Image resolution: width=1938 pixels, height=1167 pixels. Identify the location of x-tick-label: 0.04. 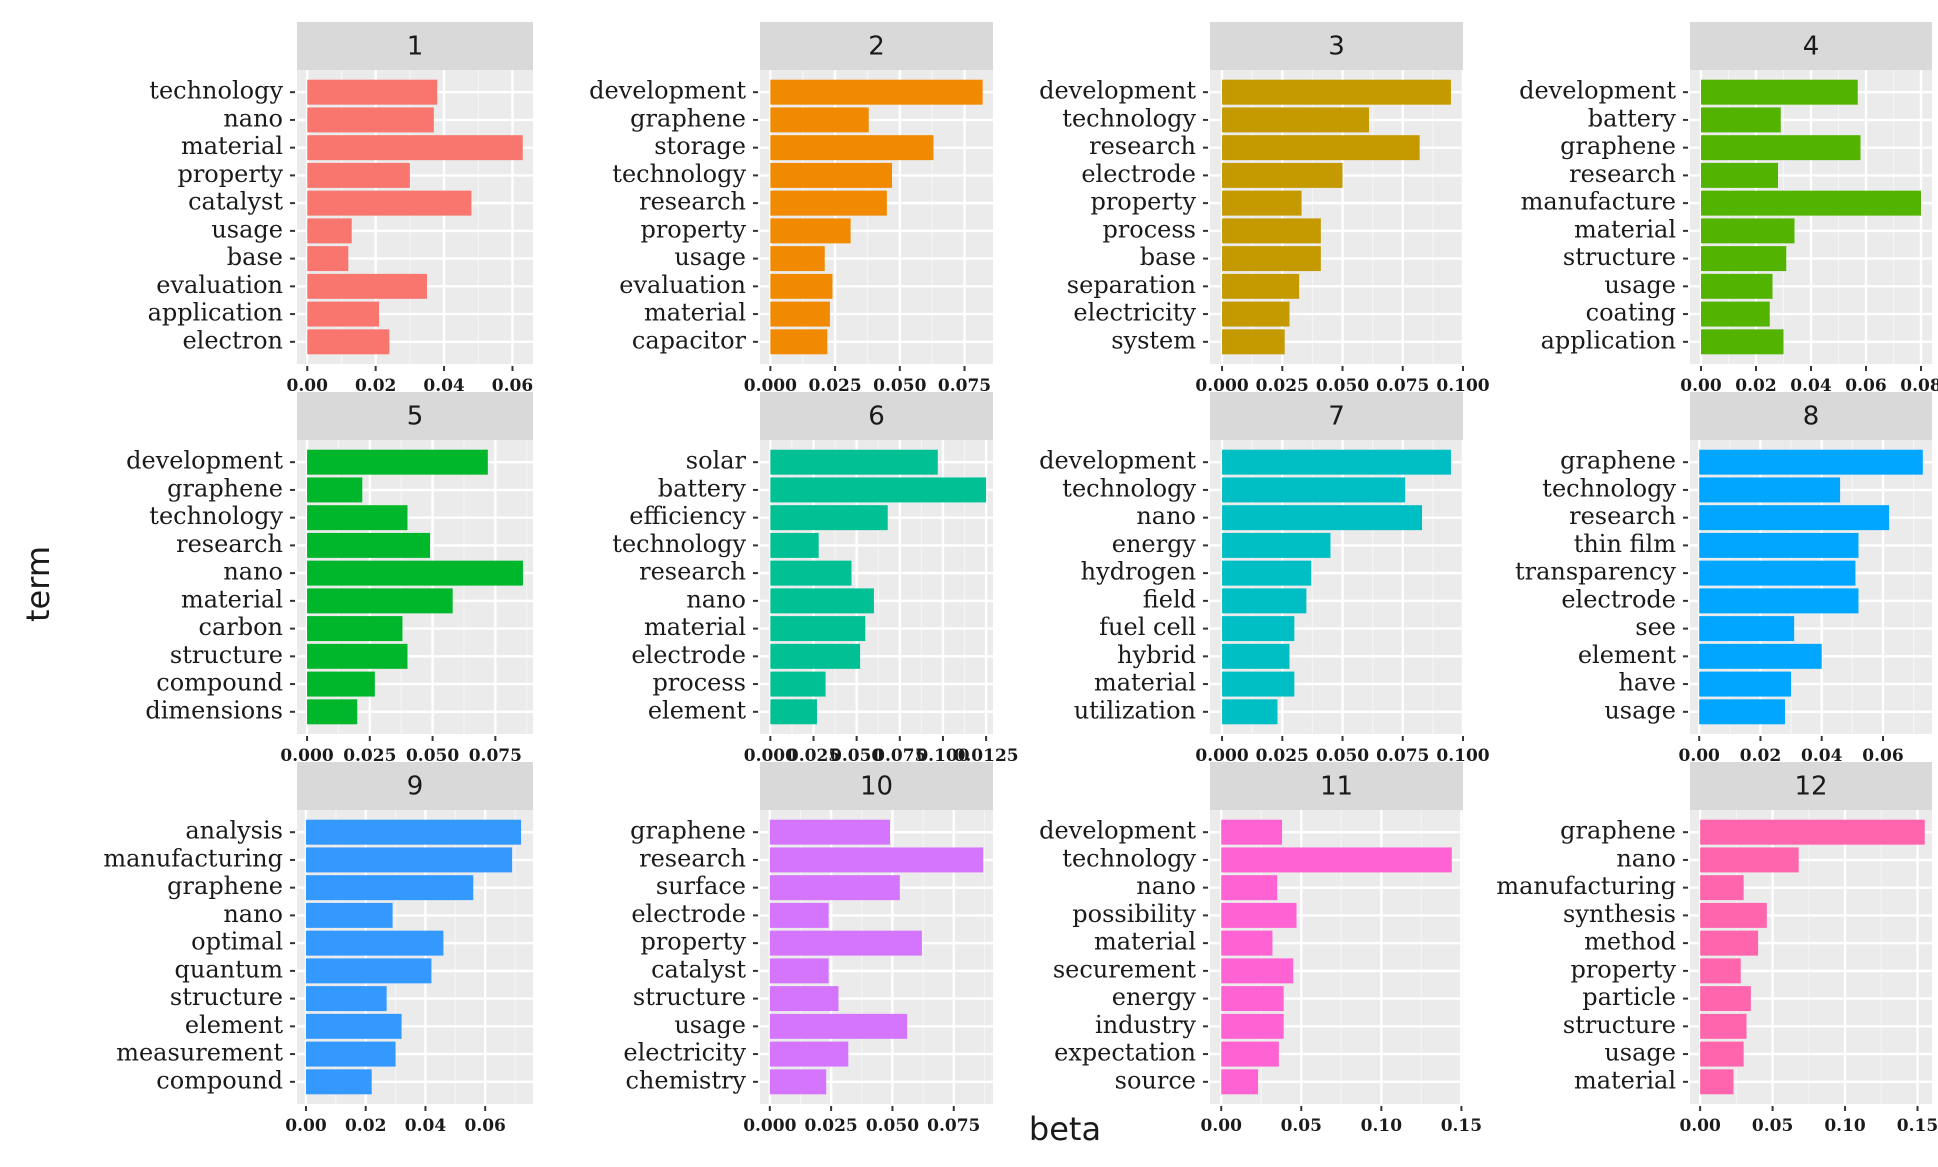
(426, 1126).